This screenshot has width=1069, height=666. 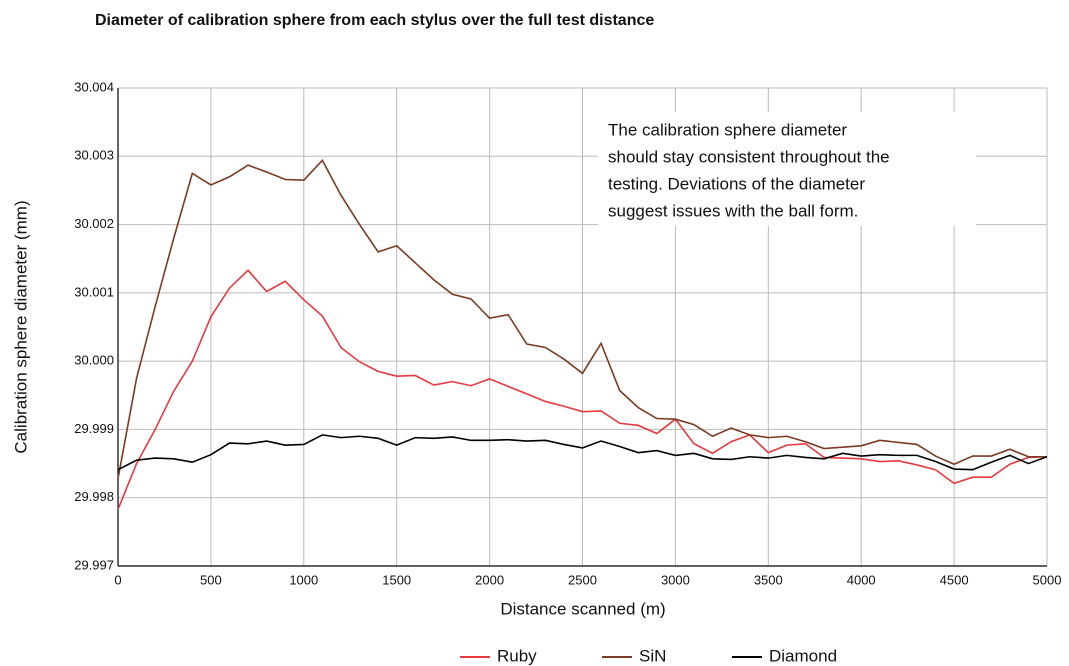 I want to click on x-tick-label: 5000, so click(x=1047, y=579).